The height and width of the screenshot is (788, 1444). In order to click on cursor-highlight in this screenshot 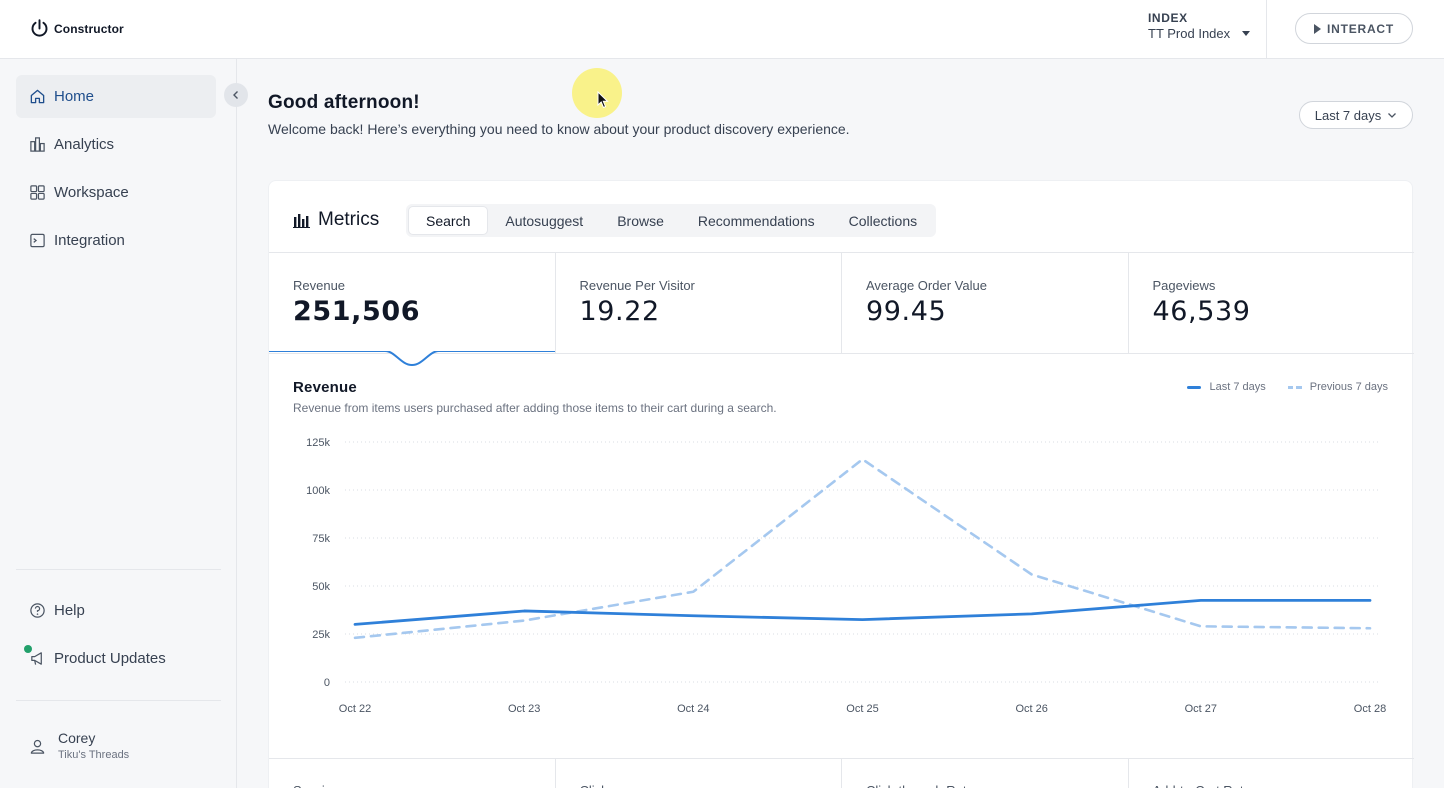, I will do `click(597, 93)`.